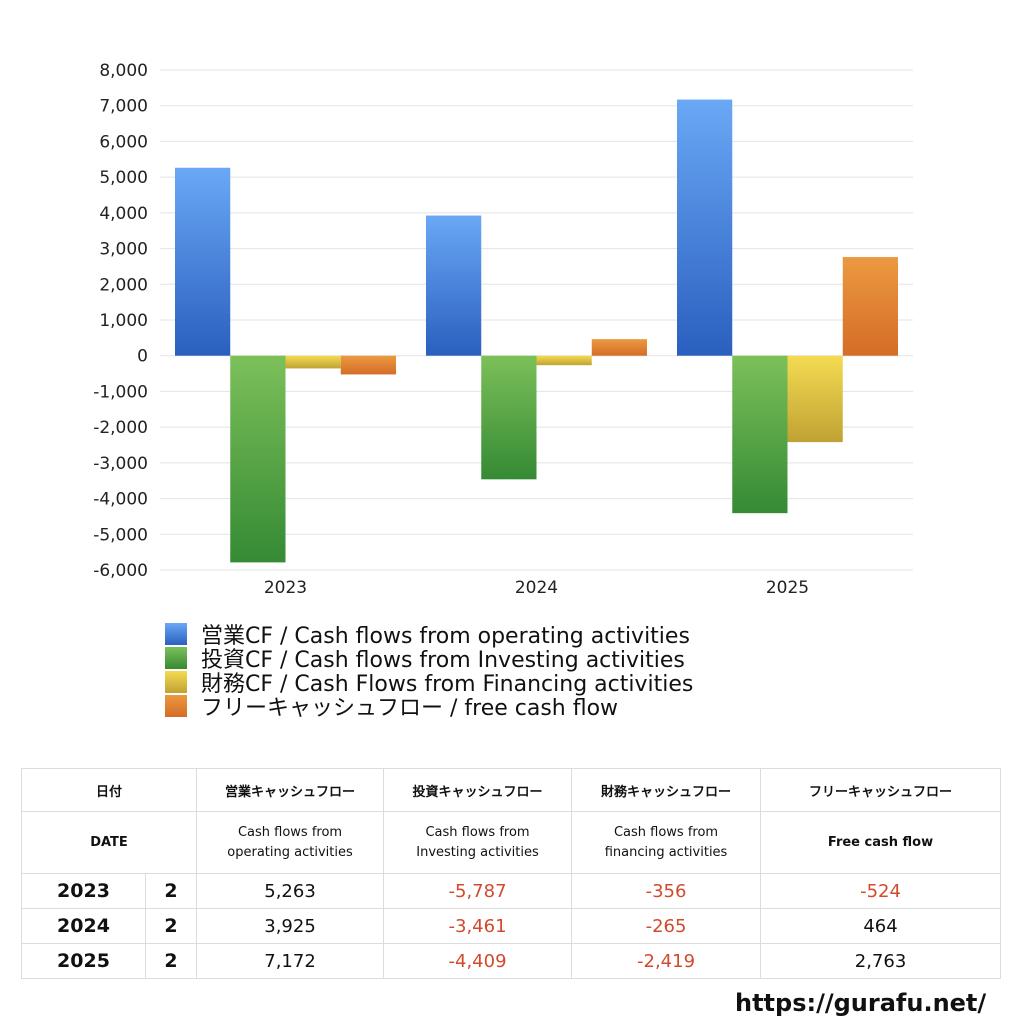  I want to click on table-row: 2023 2 5,263 -5,787 -356 -524, so click(511, 891).